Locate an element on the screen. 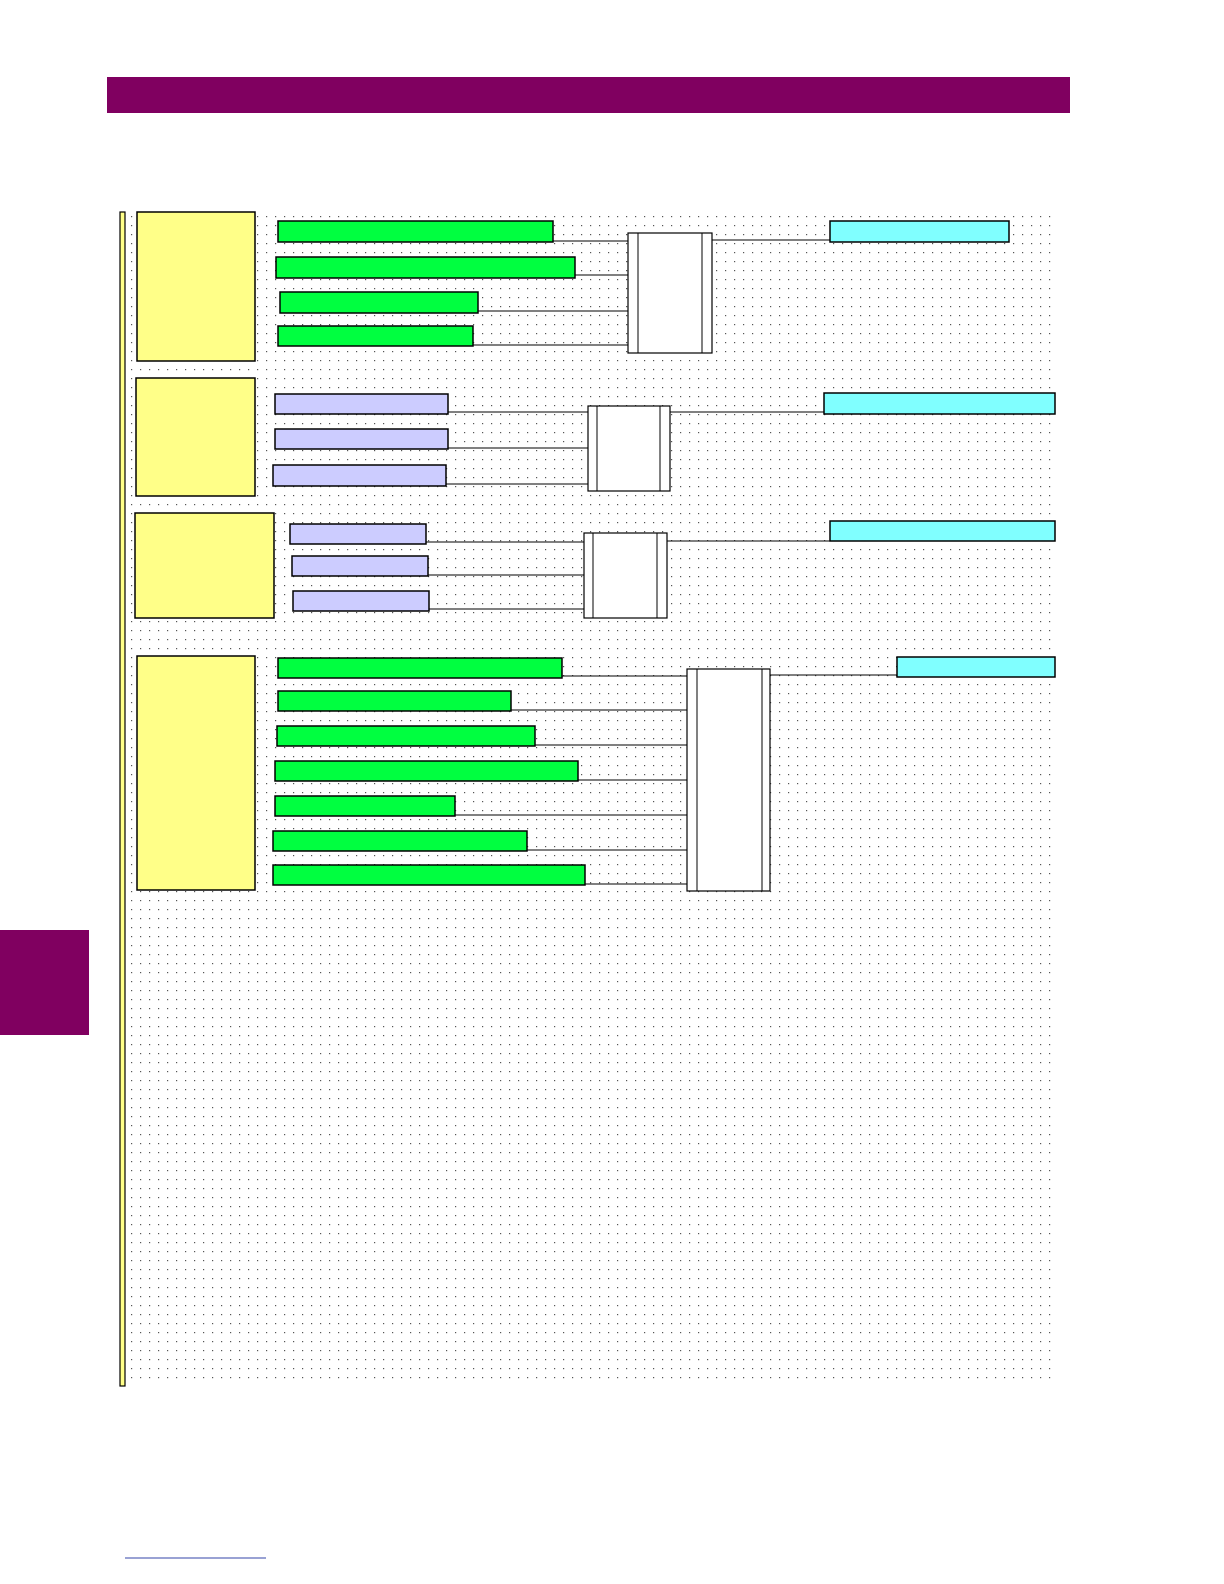  left-rail is located at coordinates (122, 799).